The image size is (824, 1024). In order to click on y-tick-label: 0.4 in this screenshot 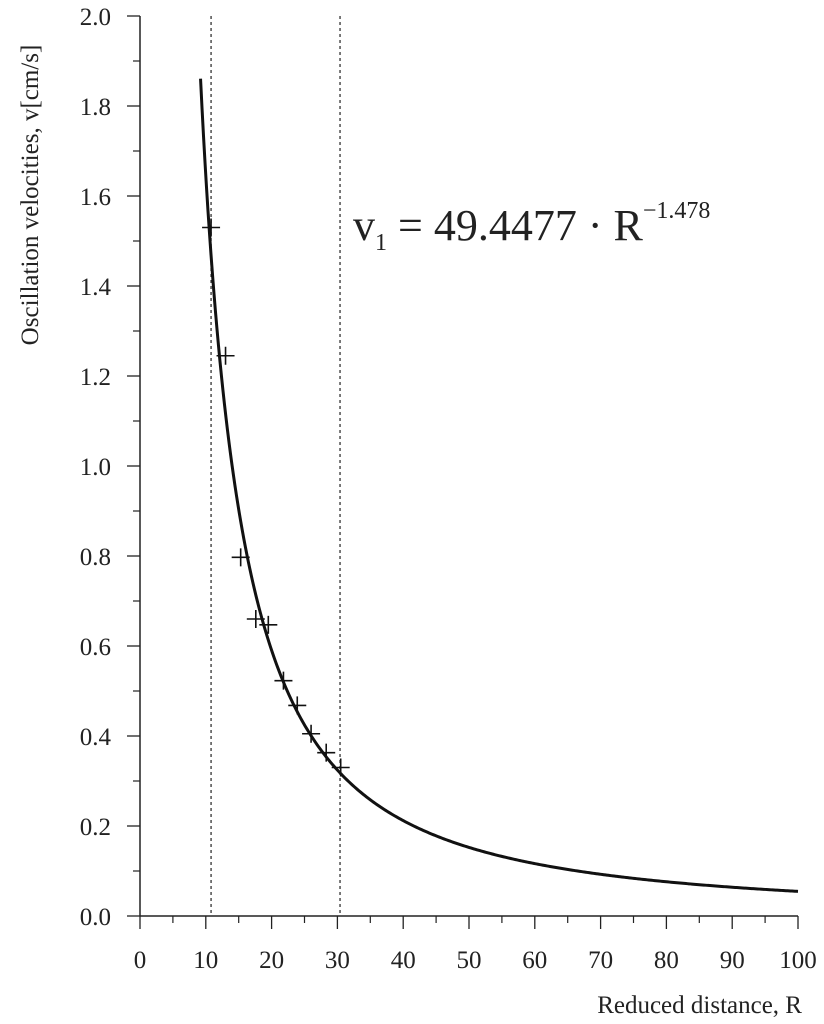, I will do `click(96, 737)`.